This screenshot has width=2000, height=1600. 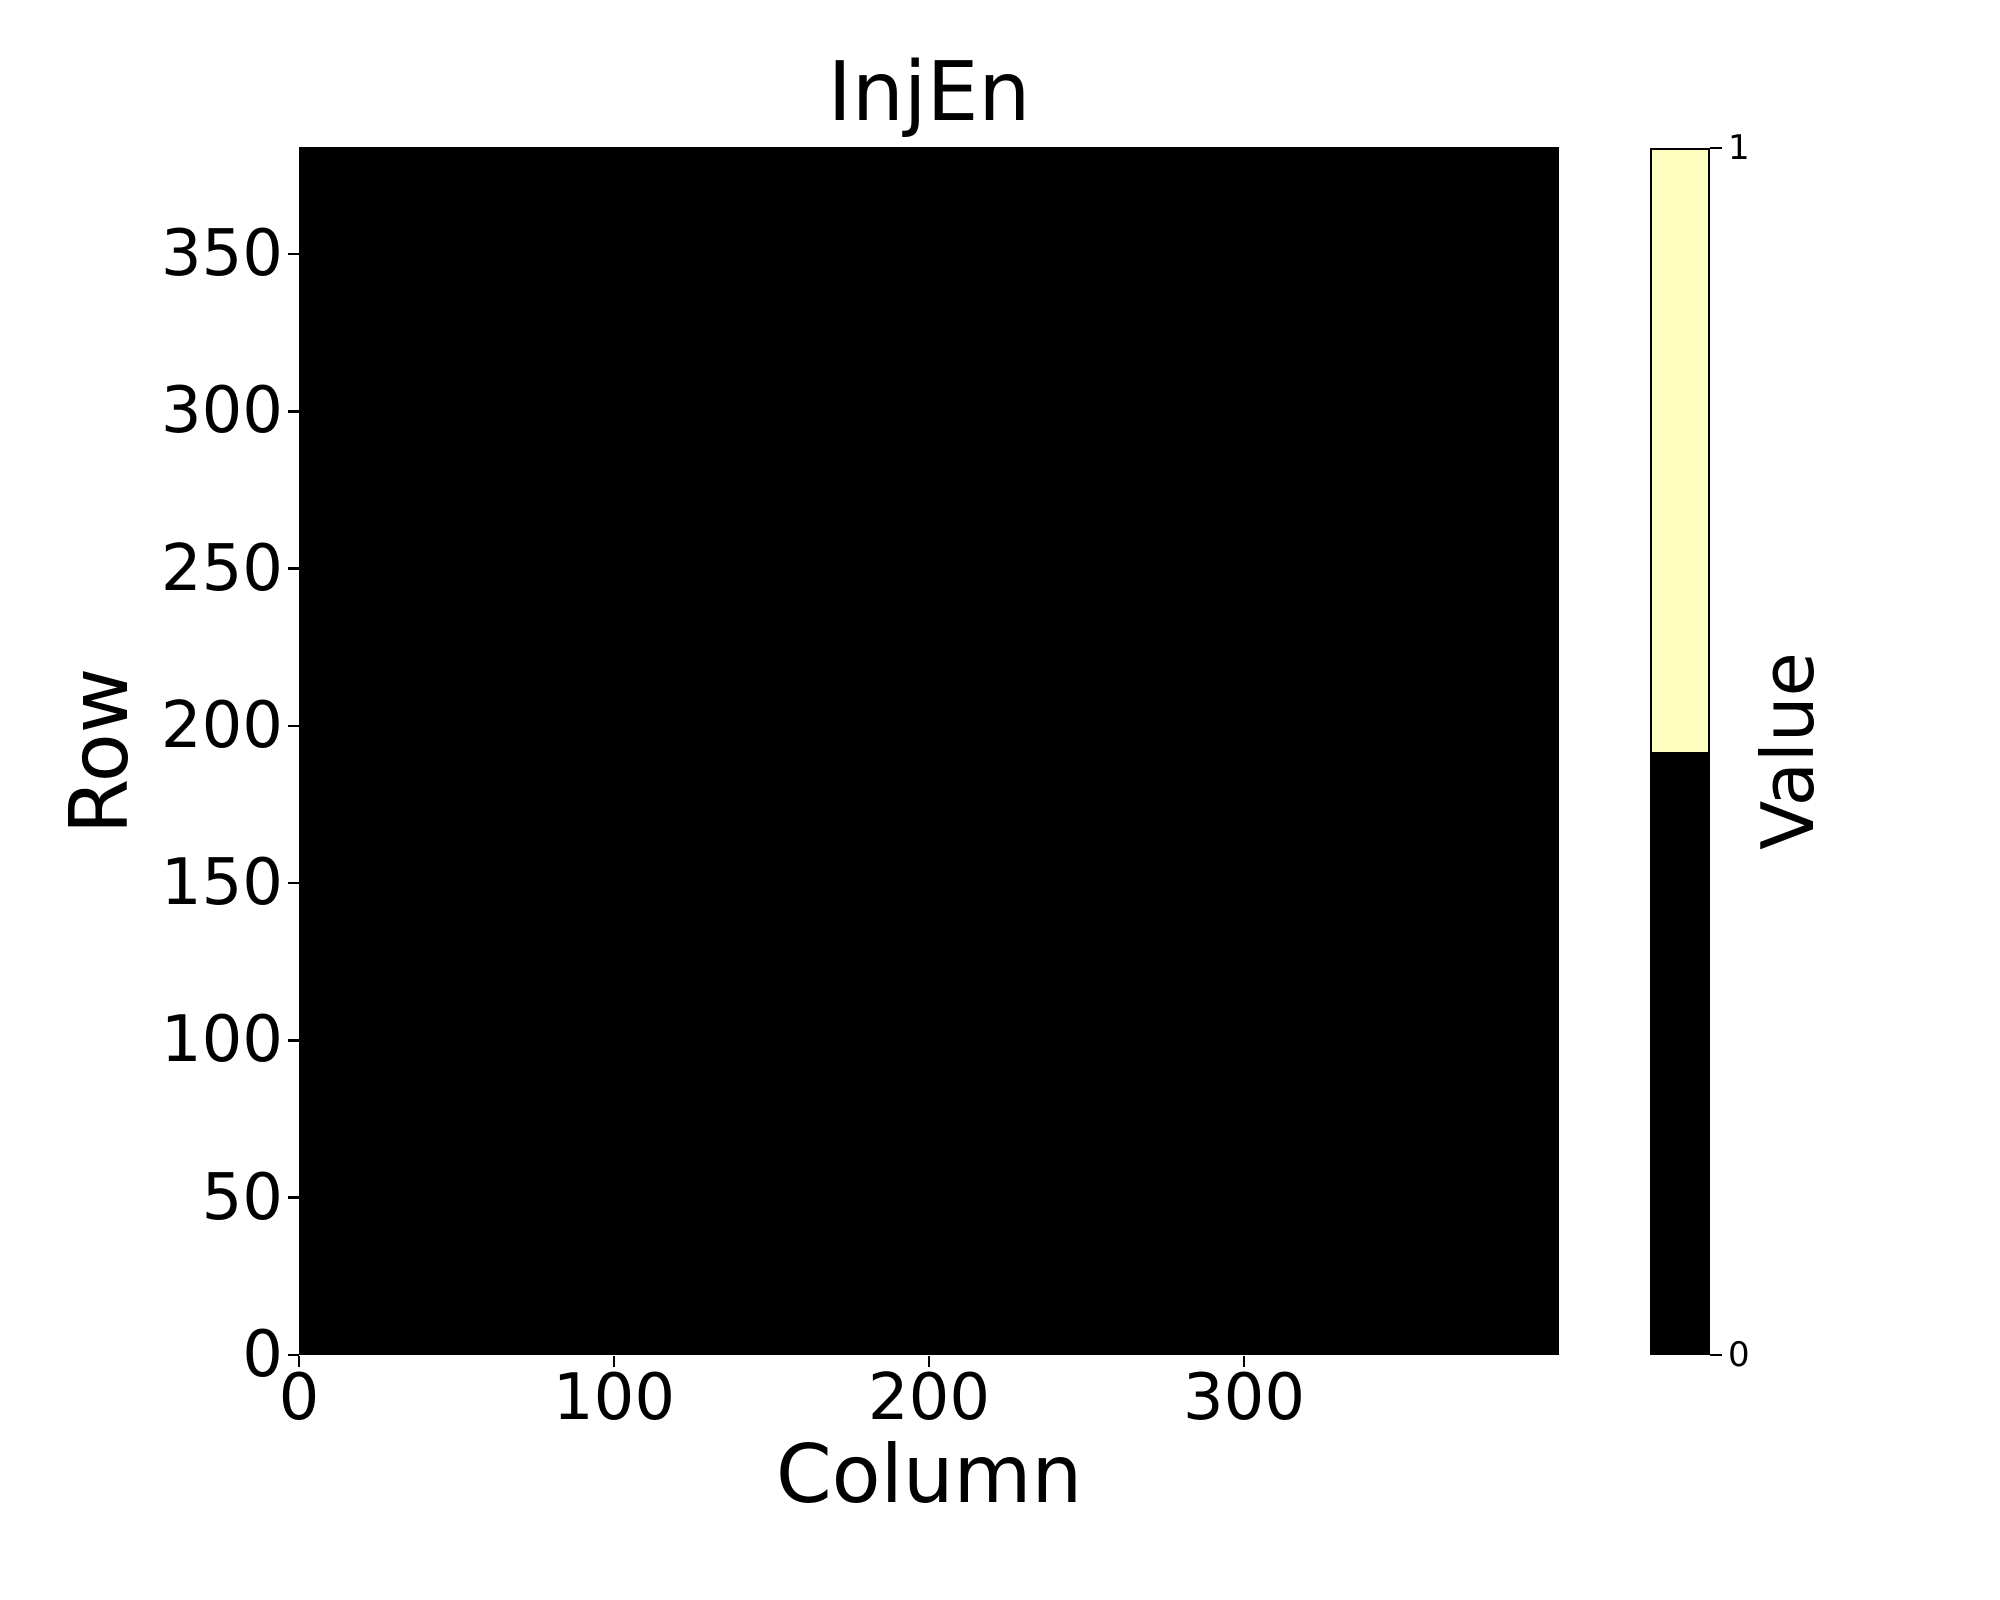 I want to click on y-tick-label: 250, so click(x=221, y=568).